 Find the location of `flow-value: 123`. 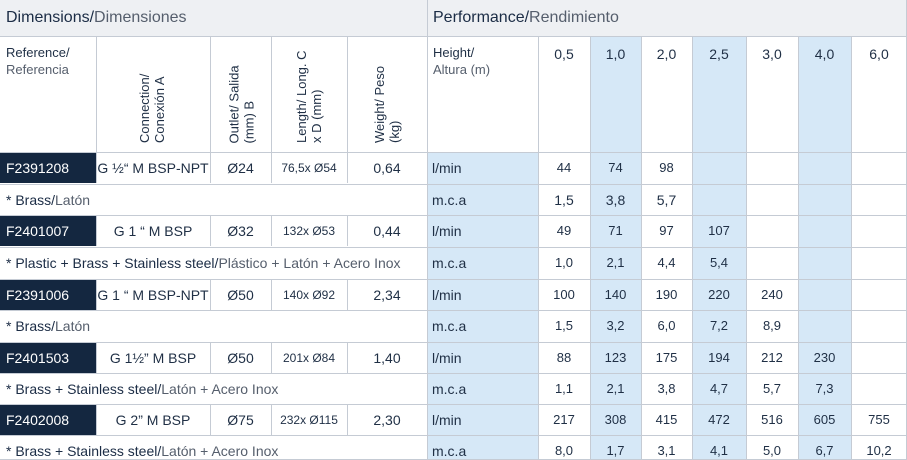

flow-value: 123 is located at coordinates (615, 357).